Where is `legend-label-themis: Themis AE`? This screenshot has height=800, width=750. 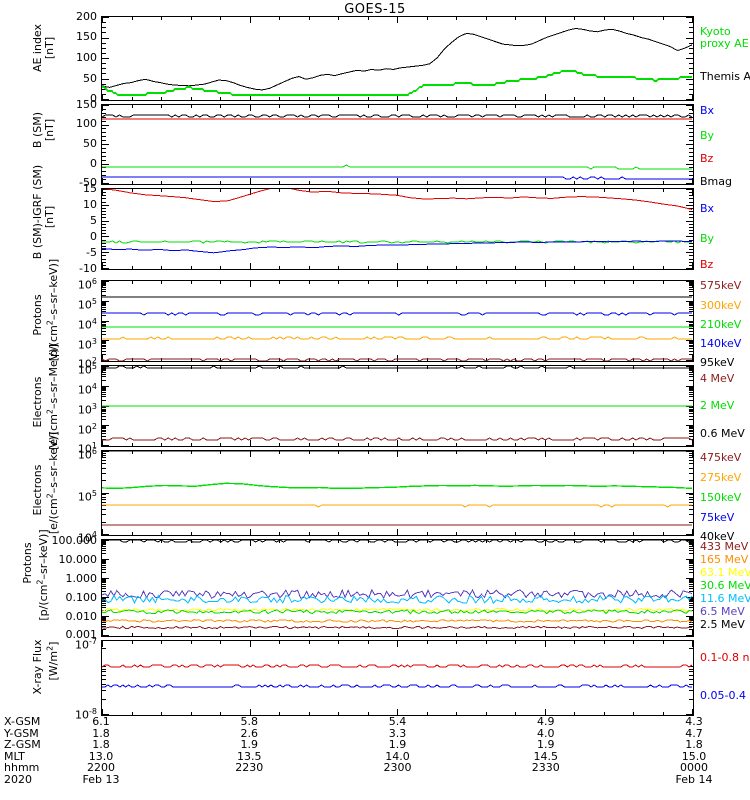 legend-label-themis: Themis AE is located at coordinates (725, 76).